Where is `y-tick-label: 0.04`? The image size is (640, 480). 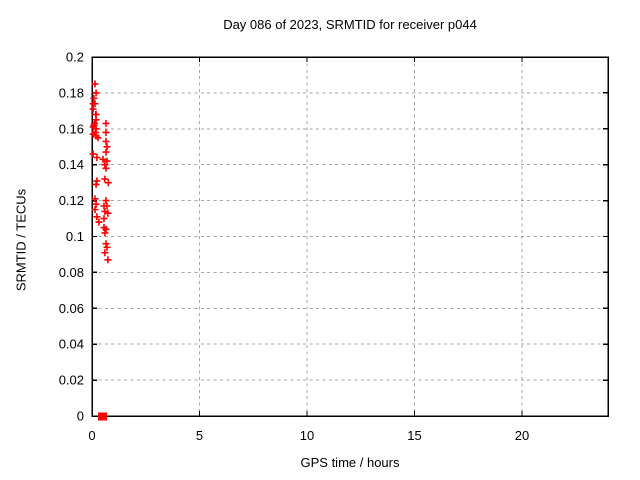 y-tick-label: 0.04 is located at coordinates (71, 344).